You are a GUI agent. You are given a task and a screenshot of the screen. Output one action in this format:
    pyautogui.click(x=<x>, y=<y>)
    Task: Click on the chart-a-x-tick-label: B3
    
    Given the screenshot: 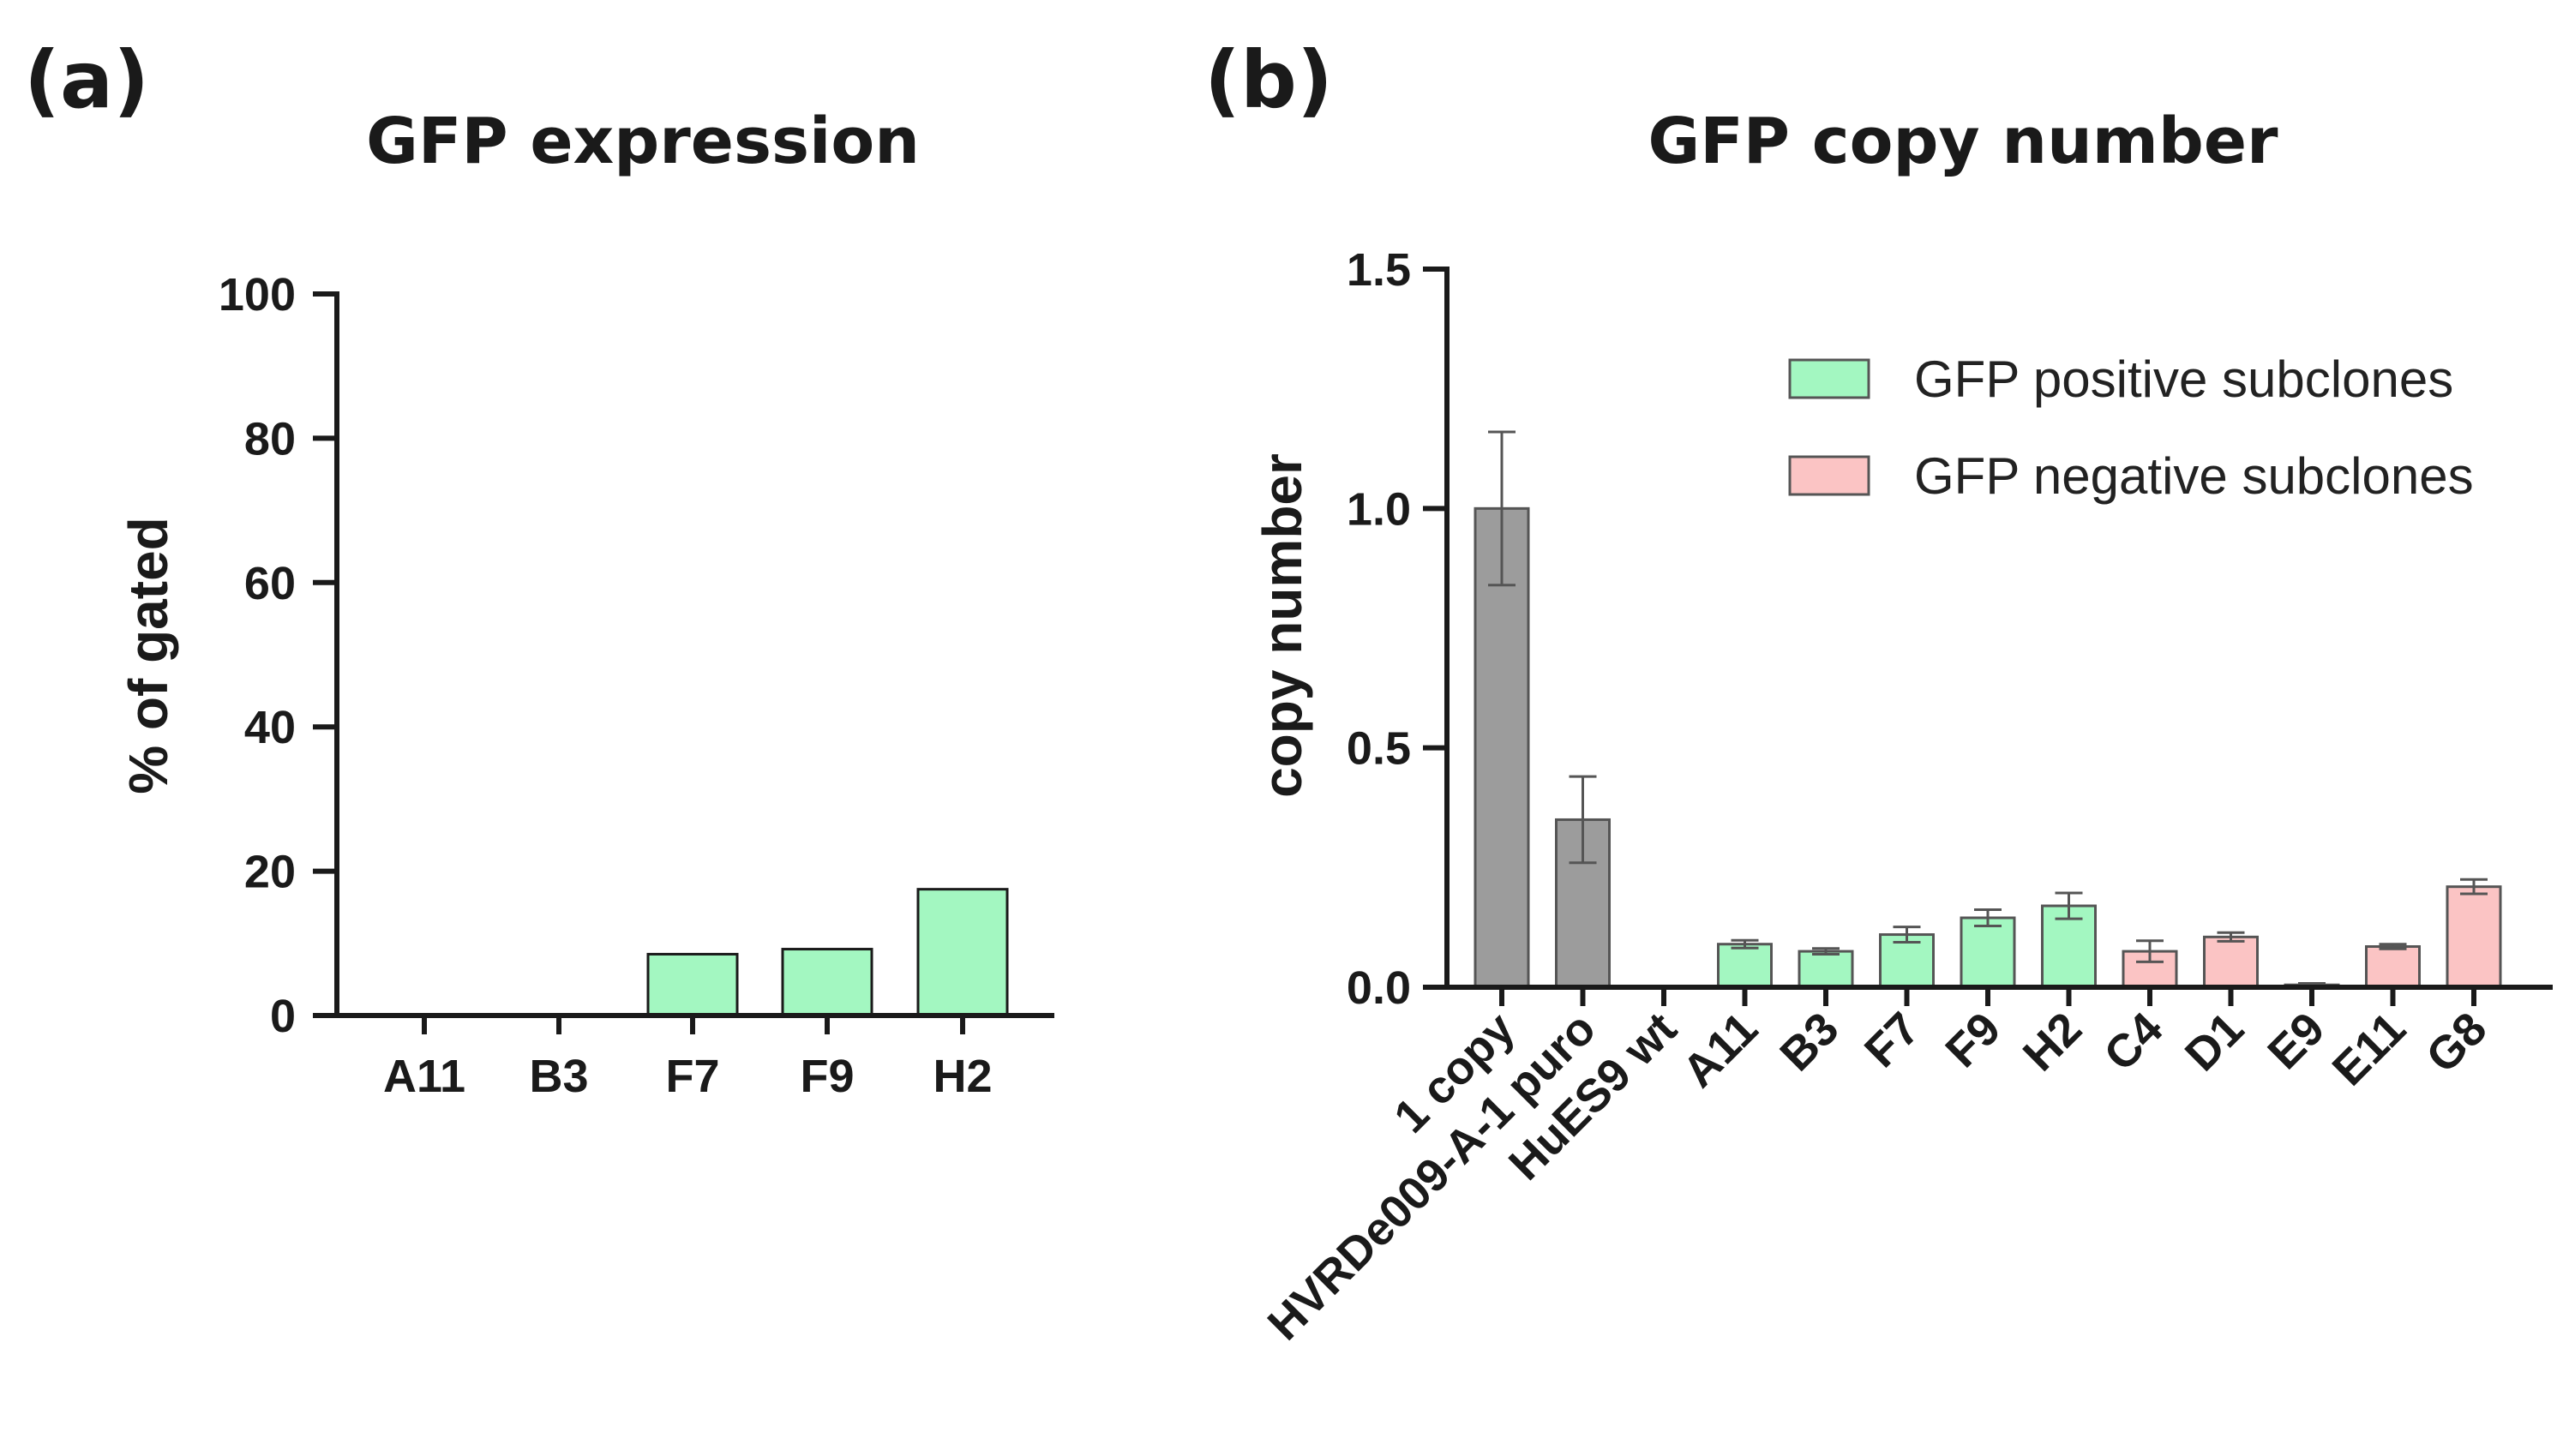 What is the action you would take?
    pyautogui.click(x=558, y=1077)
    